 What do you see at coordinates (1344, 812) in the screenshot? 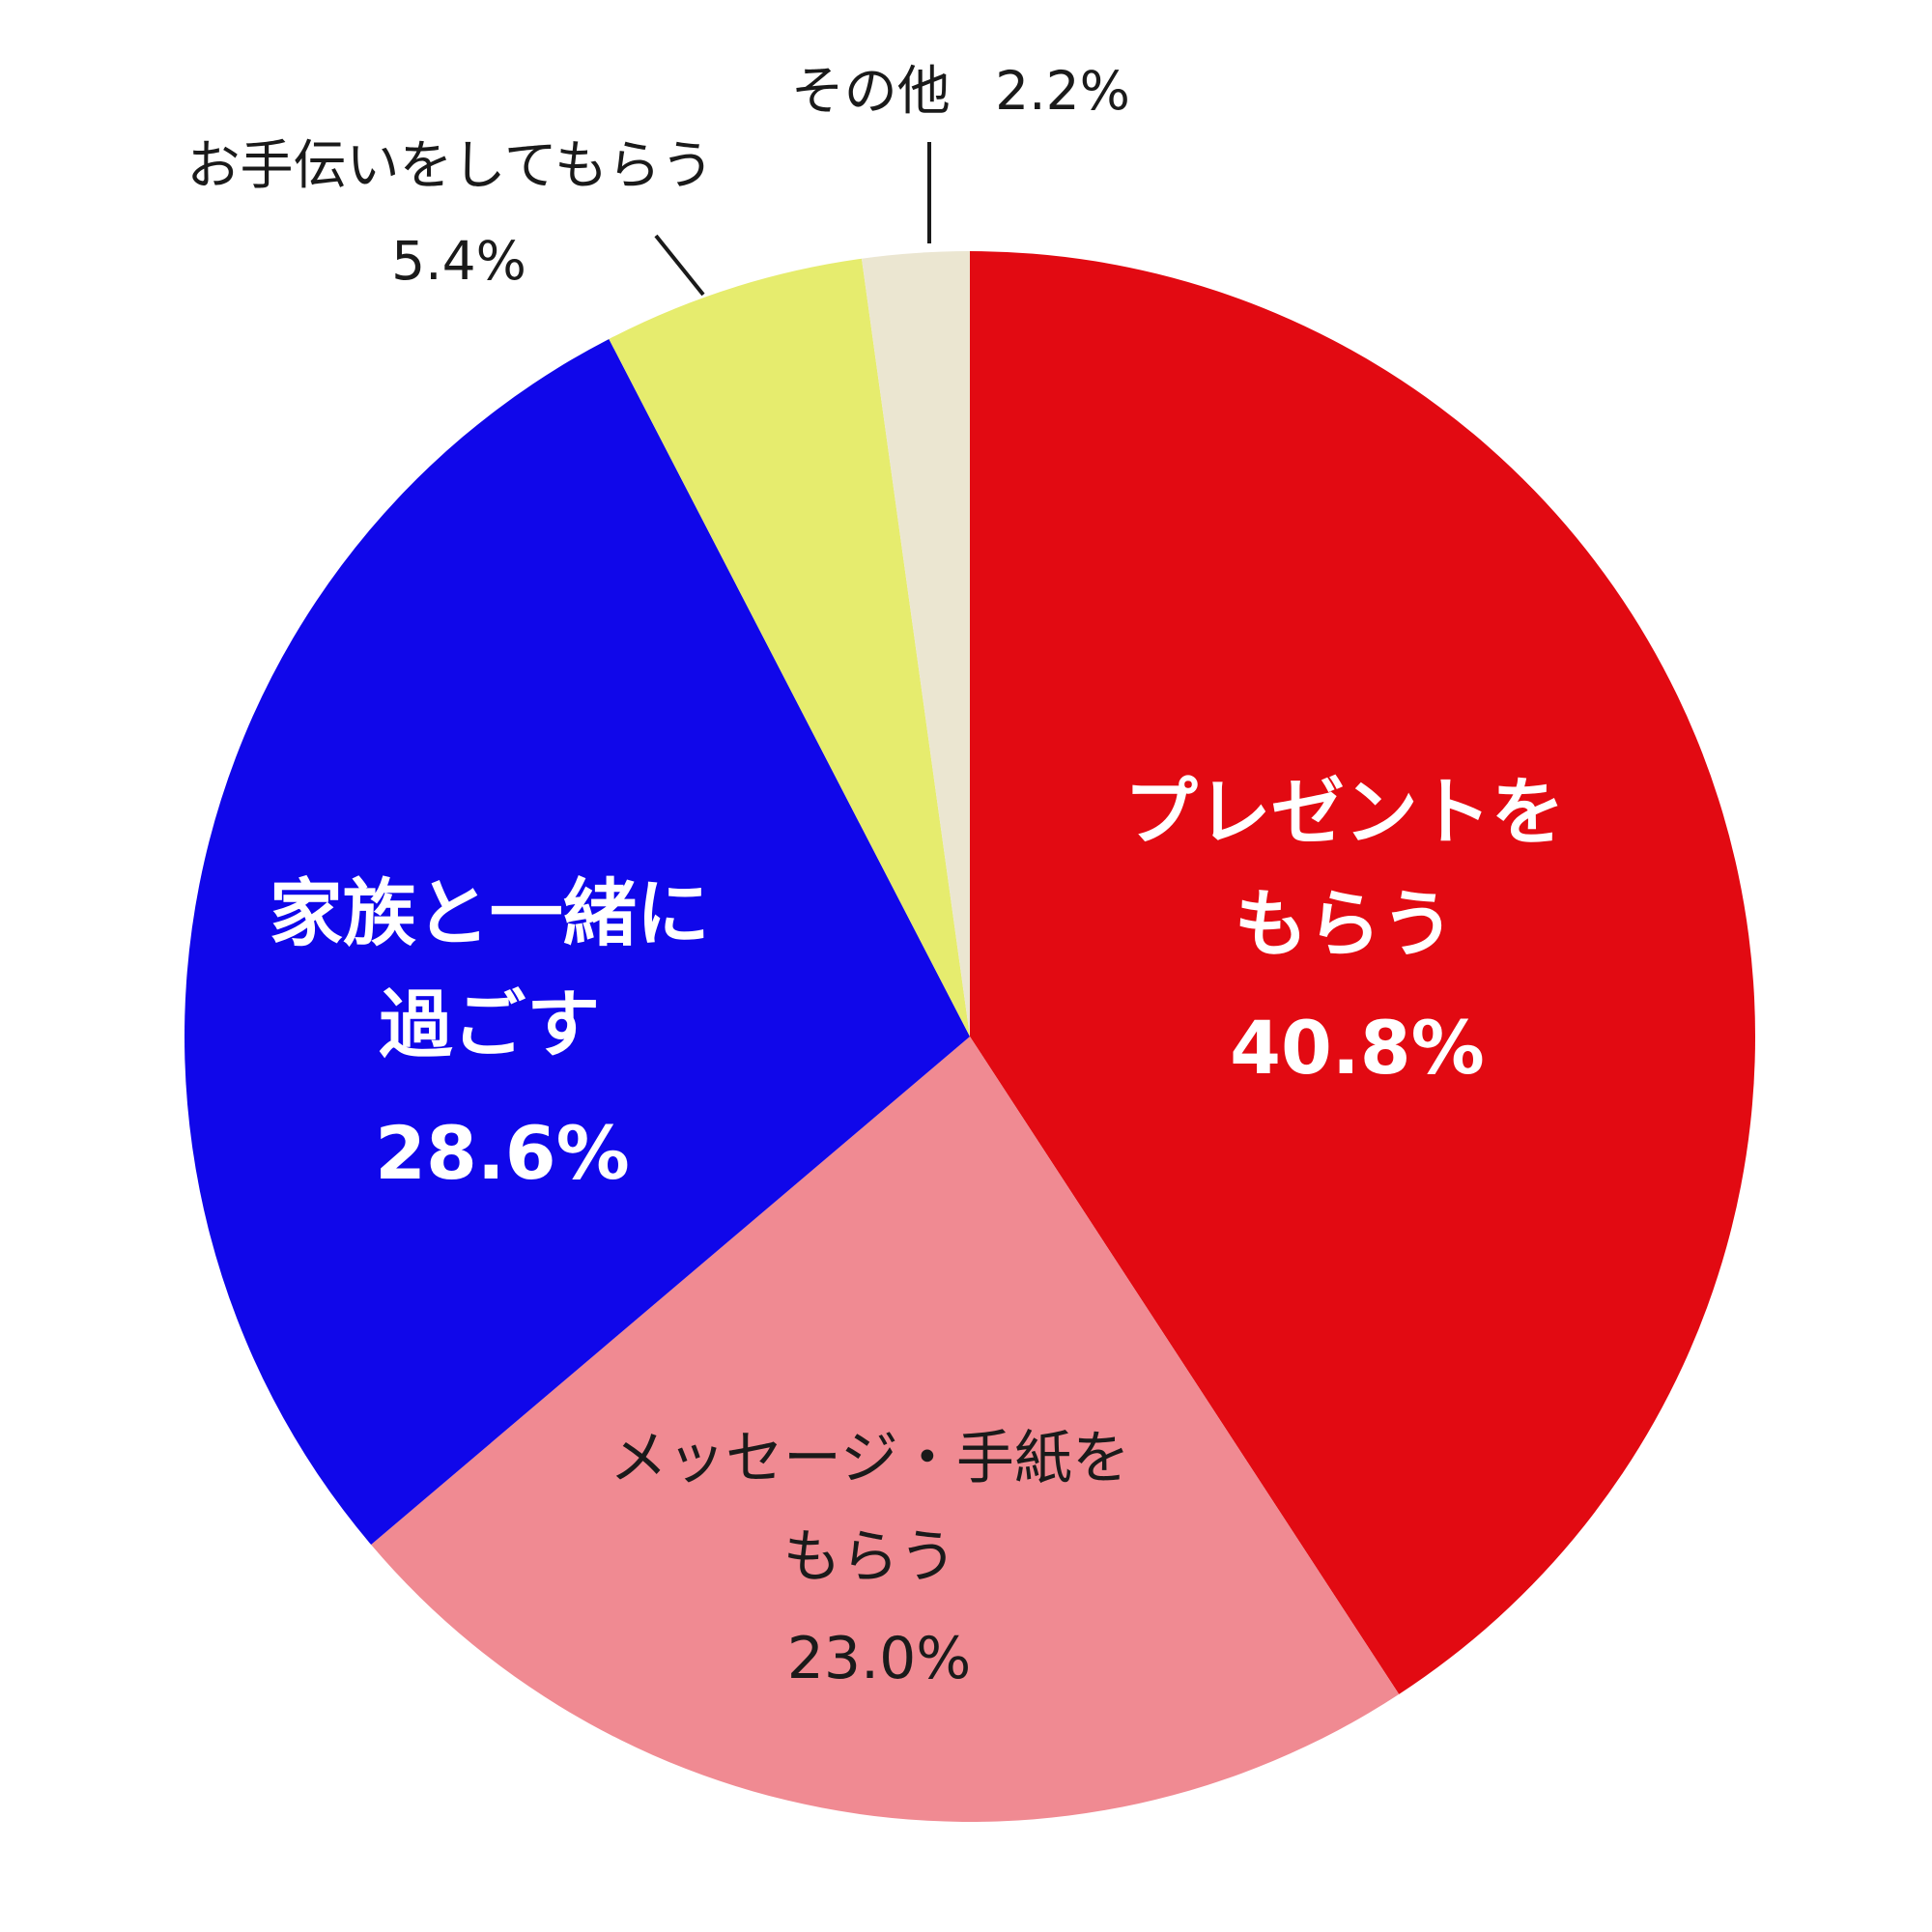
I see `slice-label-present-line1: プレゼントを` at bounding box center [1344, 812].